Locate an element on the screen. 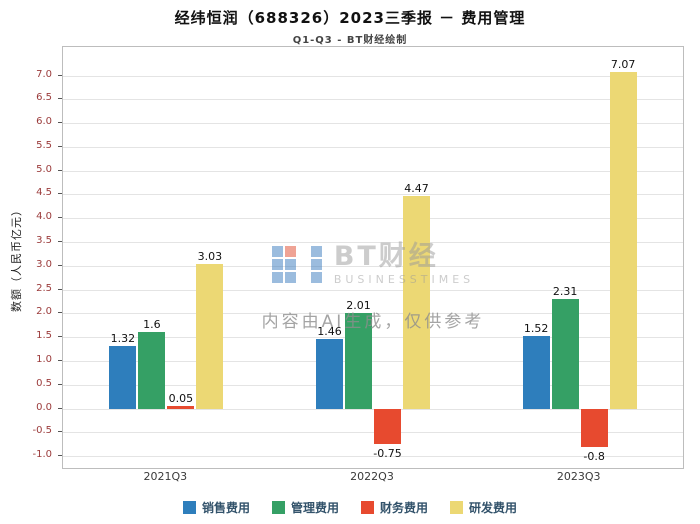 The width and height of the screenshot is (700, 524). legend-label: 财务费用 is located at coordinates (404, 508).